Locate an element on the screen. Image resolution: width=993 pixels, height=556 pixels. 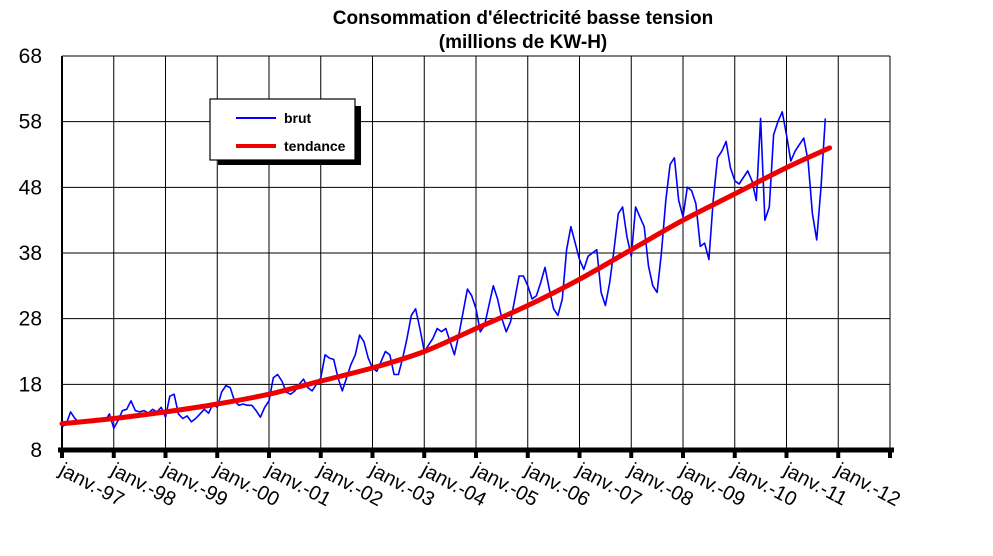
chart-title: Consommation d'électricité basse tension is located at coordinates (523, 18).